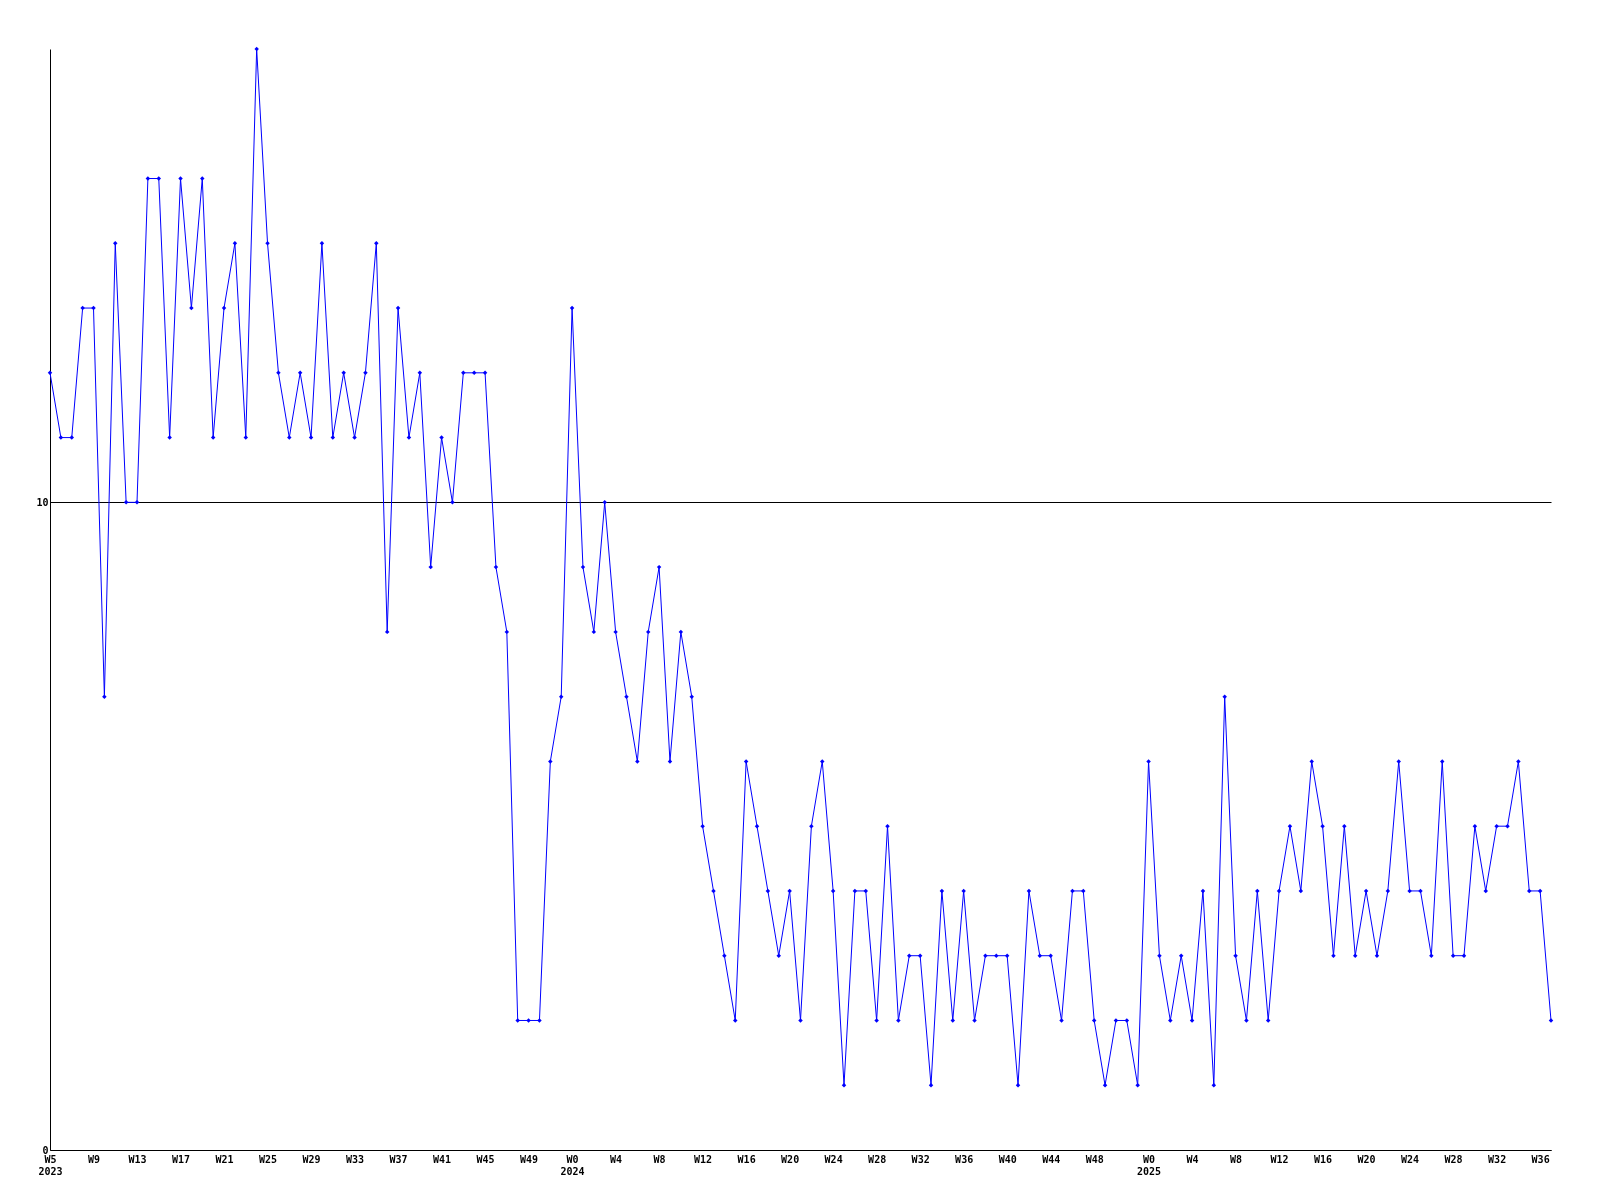 This screenshot has height=1200, width=1600. I want to click on x-tick-label: W25, so click(268, 1159).